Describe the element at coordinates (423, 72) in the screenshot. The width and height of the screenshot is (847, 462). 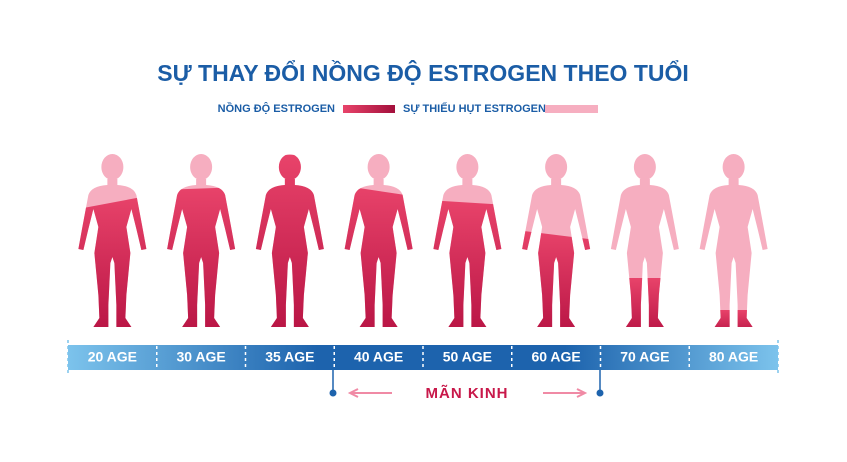
I see `title: SỰ THAY ĐỔI NỒNG ĐỘ ESTROGEN THEO TUỔI` at that location.